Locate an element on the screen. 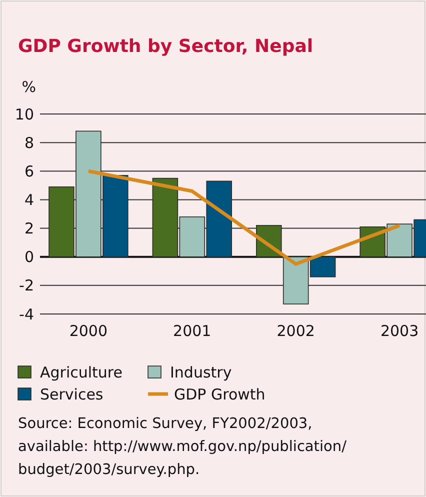  y-tick-label: -4 is located at coordinates (26, 314).